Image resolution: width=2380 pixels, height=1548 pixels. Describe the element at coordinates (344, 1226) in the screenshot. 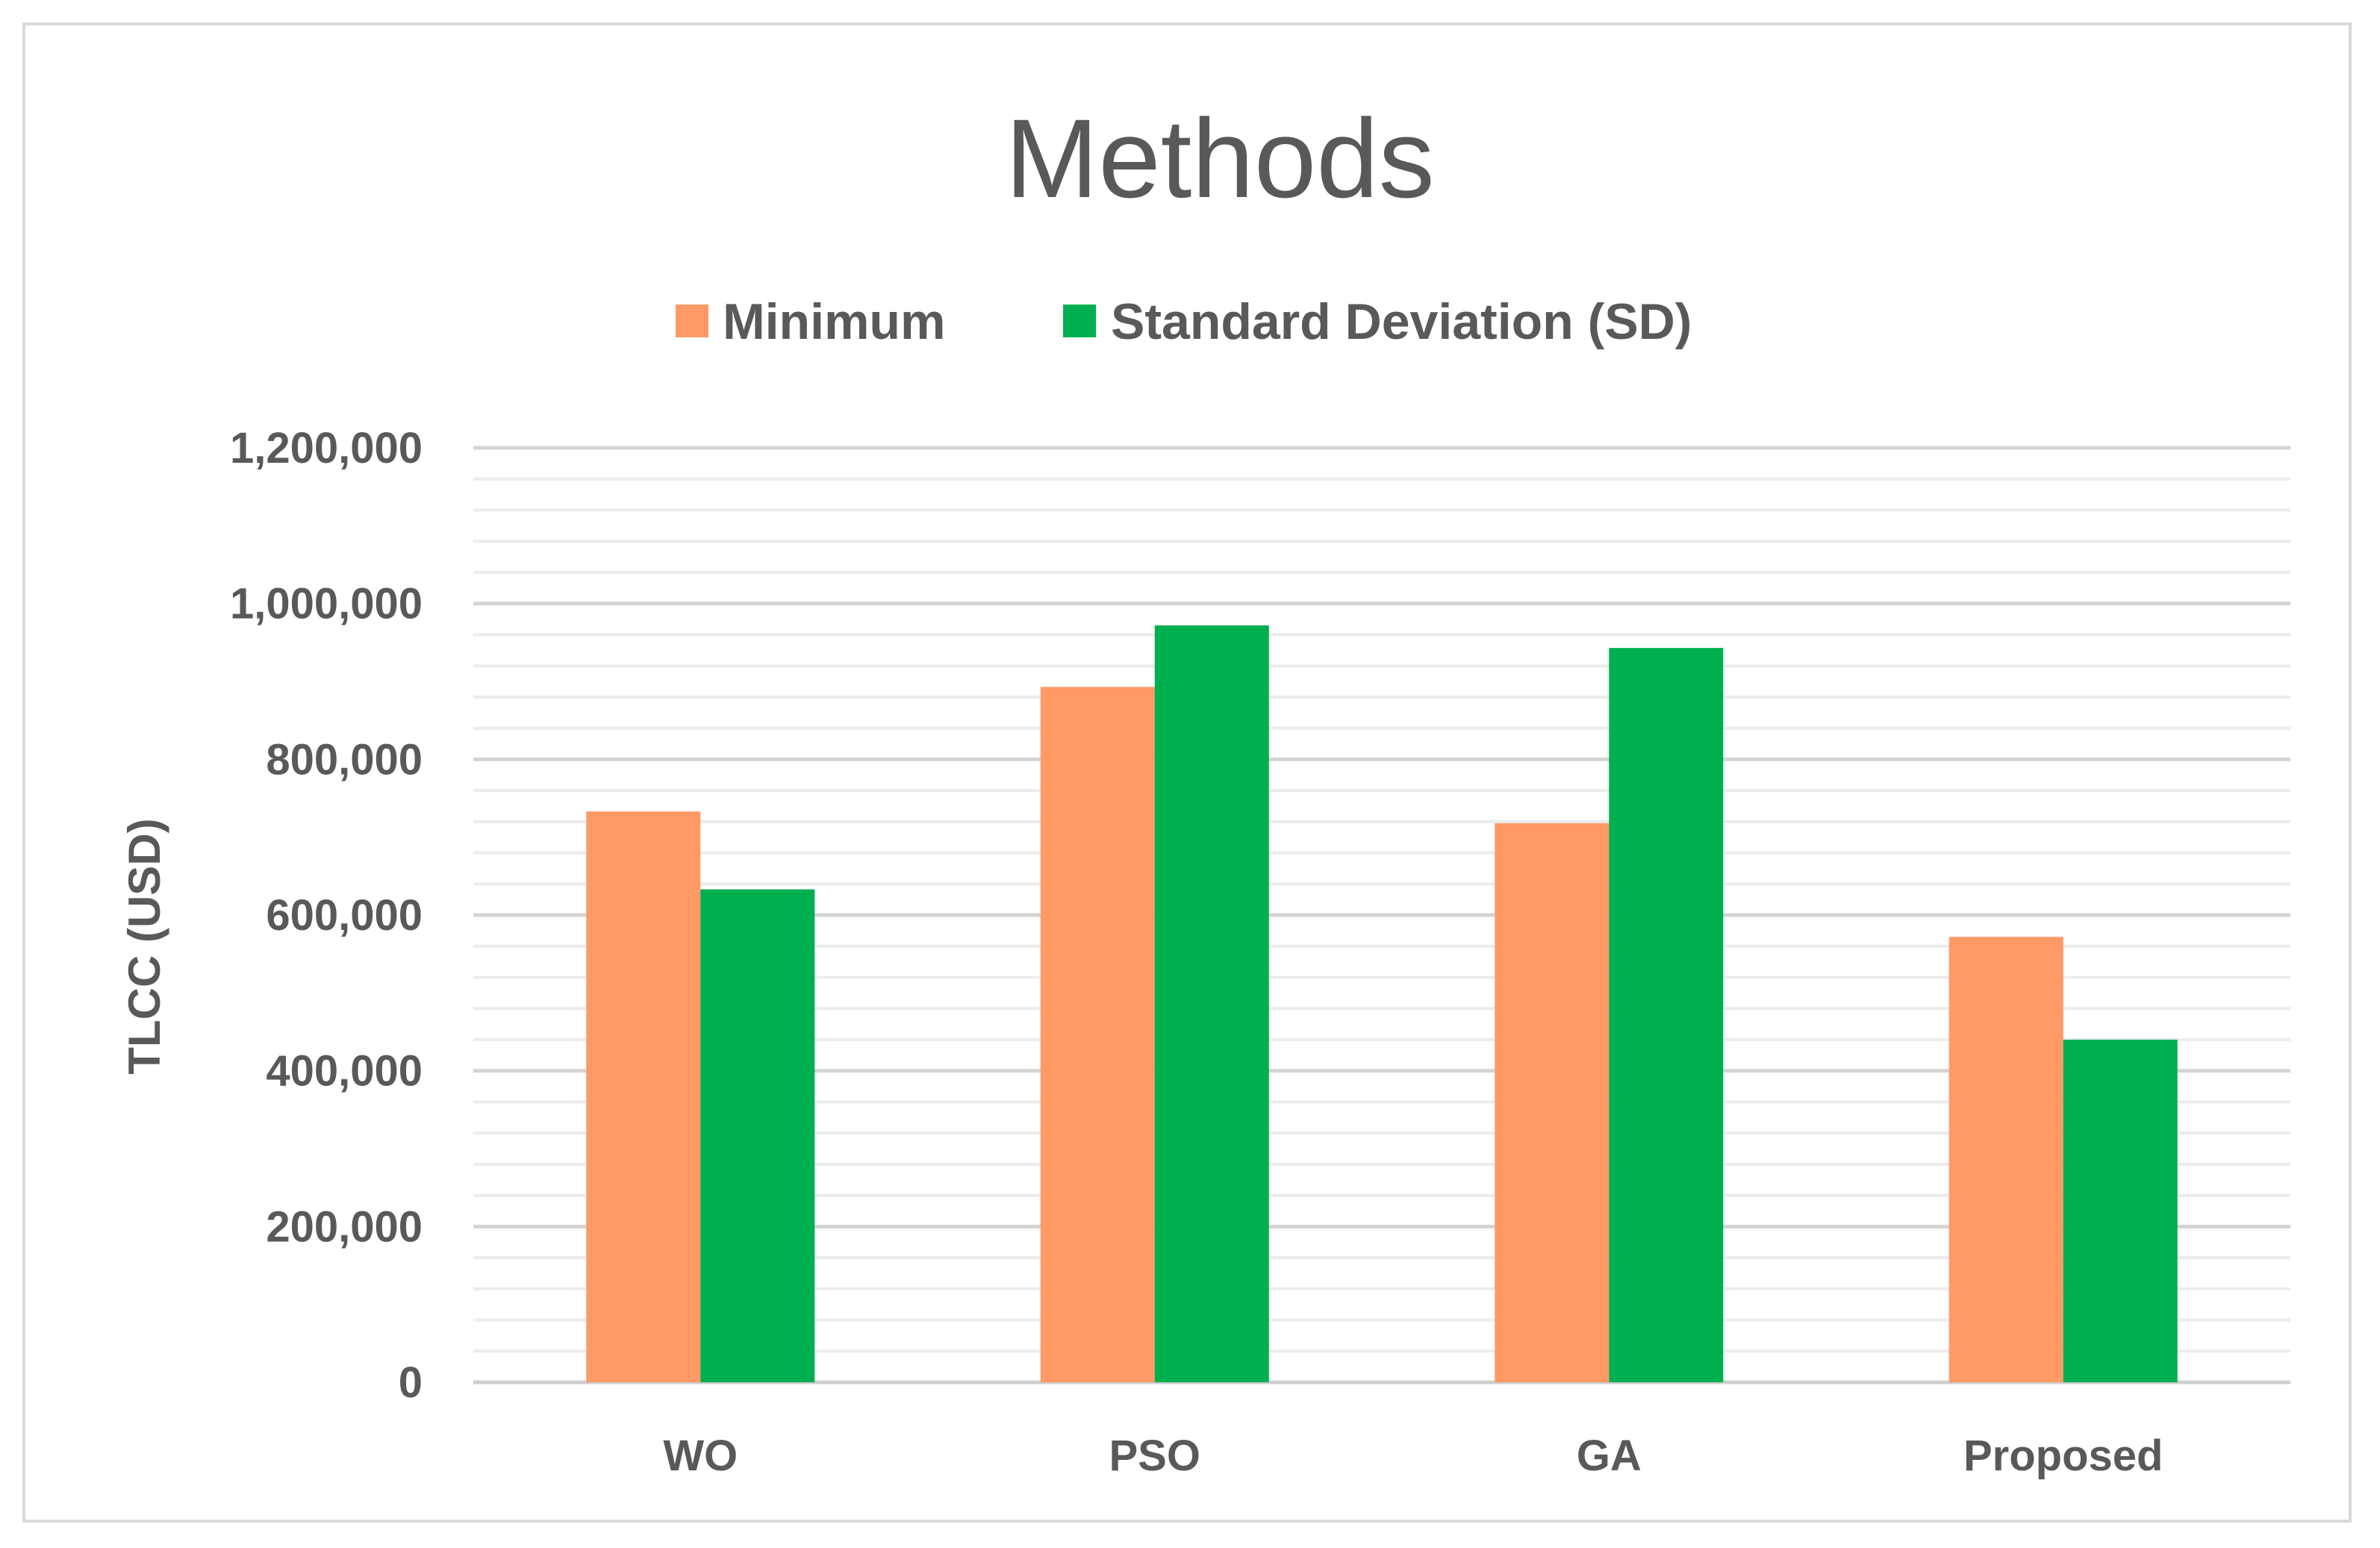

I see `y-tick-label: 200,000` at that location.